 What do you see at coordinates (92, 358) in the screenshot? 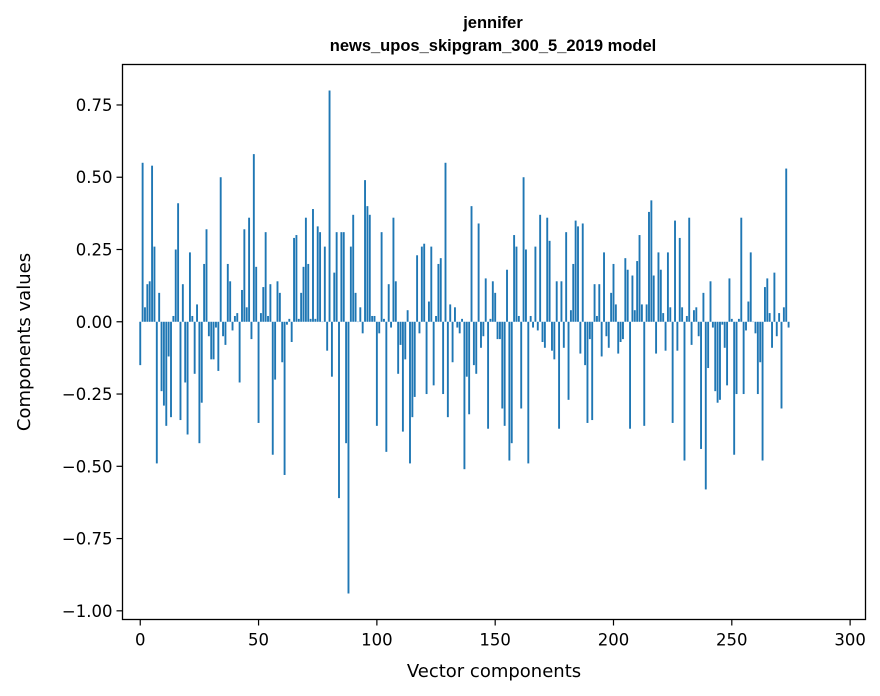
I see `y-axis-ticks: 0.75 0.50 0.25 0.00 −0.25 −0.50 −0.75 −1.00` at bounding box center [92, 358].